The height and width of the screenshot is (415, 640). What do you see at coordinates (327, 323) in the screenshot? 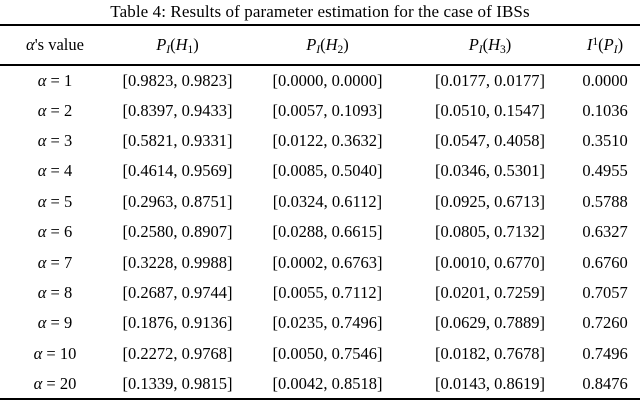
I see `interval-cell-h2: [0.0235, 0.7496]` at bounding box center [327, 323].